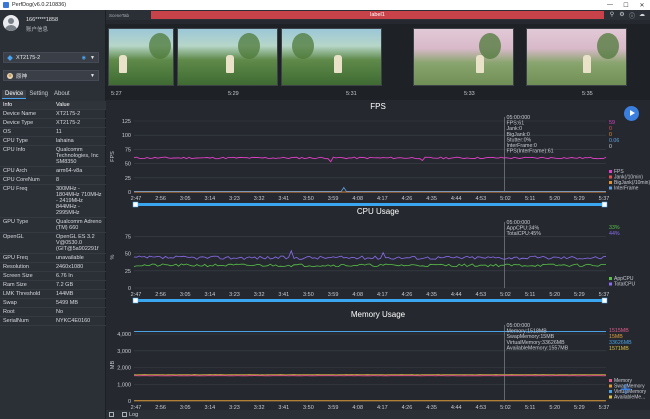  What do you see at coordinates (234, 407) in the screenshot?
I see `memory-x-tick: 3:23` at bounding box center [234, 407].